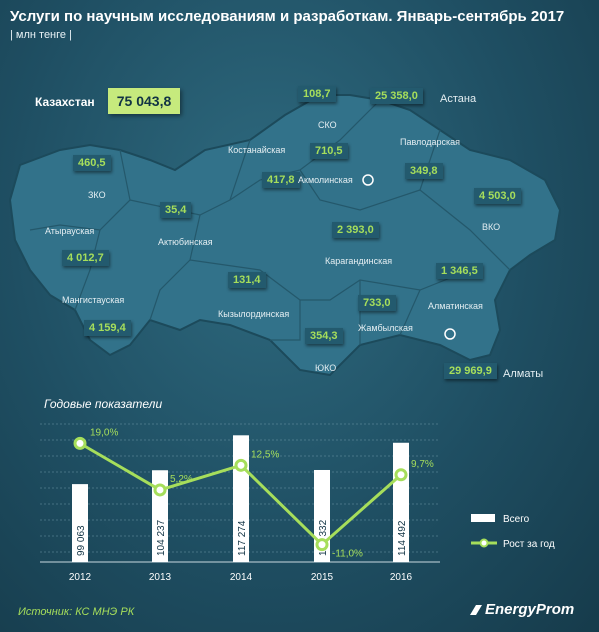  Describe the element at coordinates (450, 334) in the screenshot. I see `almaty-marker` at that location.